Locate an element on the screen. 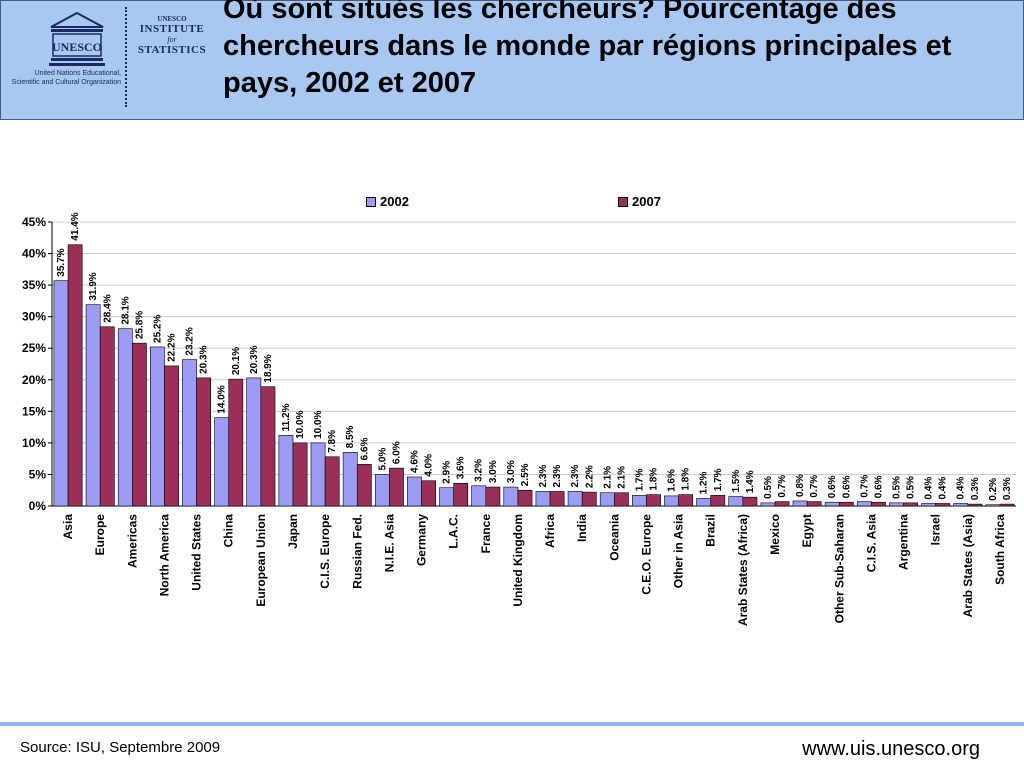 This screenshot has width=1024, height=768. legend-item-2007: 2007 is located at coordinates (639, 201).